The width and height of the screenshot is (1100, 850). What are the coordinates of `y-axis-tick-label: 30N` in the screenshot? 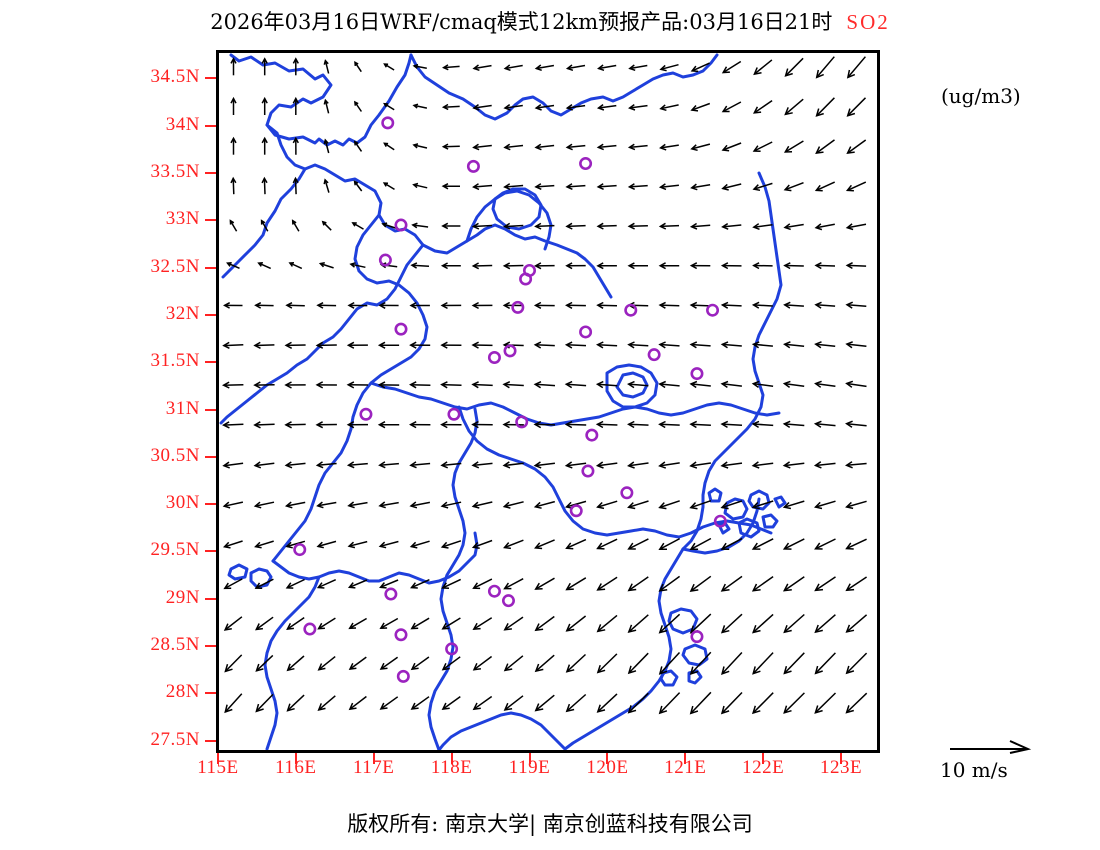 It's located at (182, 503).